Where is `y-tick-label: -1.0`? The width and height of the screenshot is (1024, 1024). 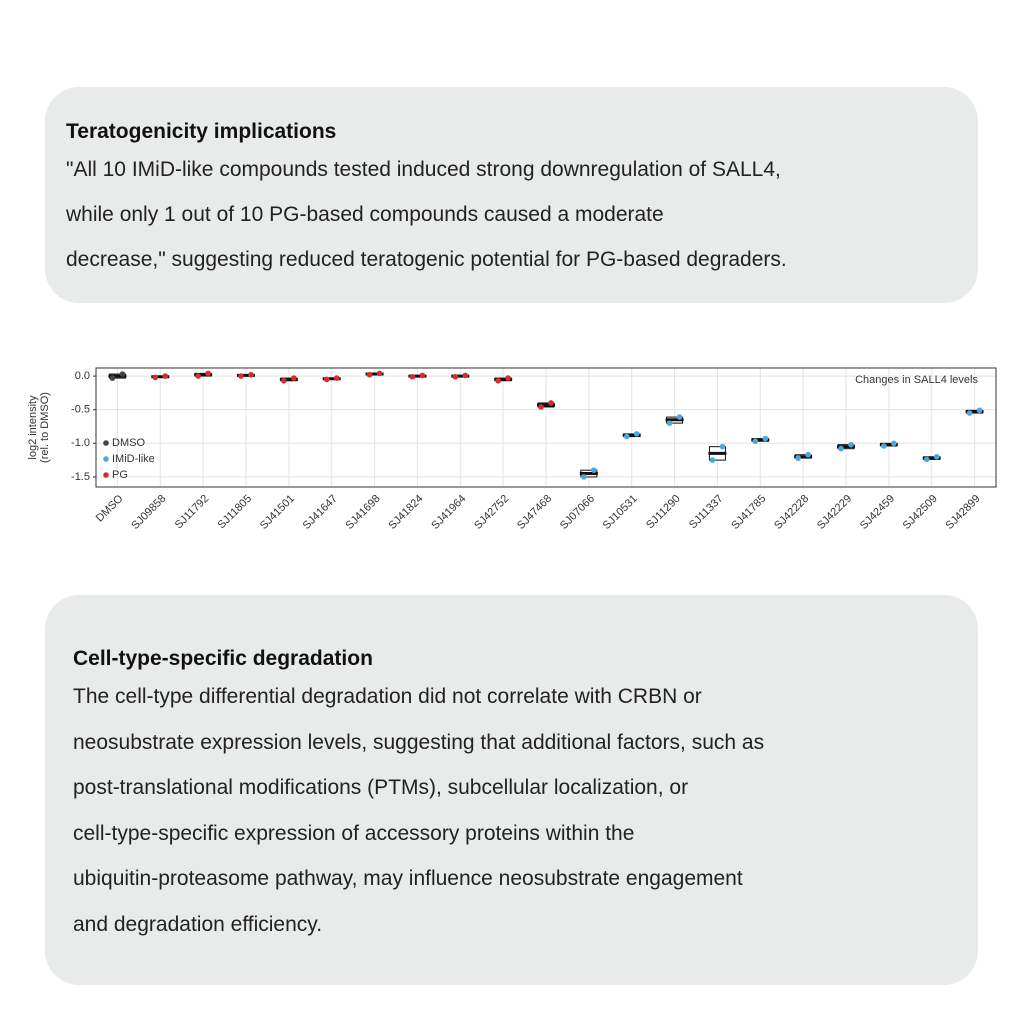 y-tick-label: -1.0 is located at coordinates (80, 443).